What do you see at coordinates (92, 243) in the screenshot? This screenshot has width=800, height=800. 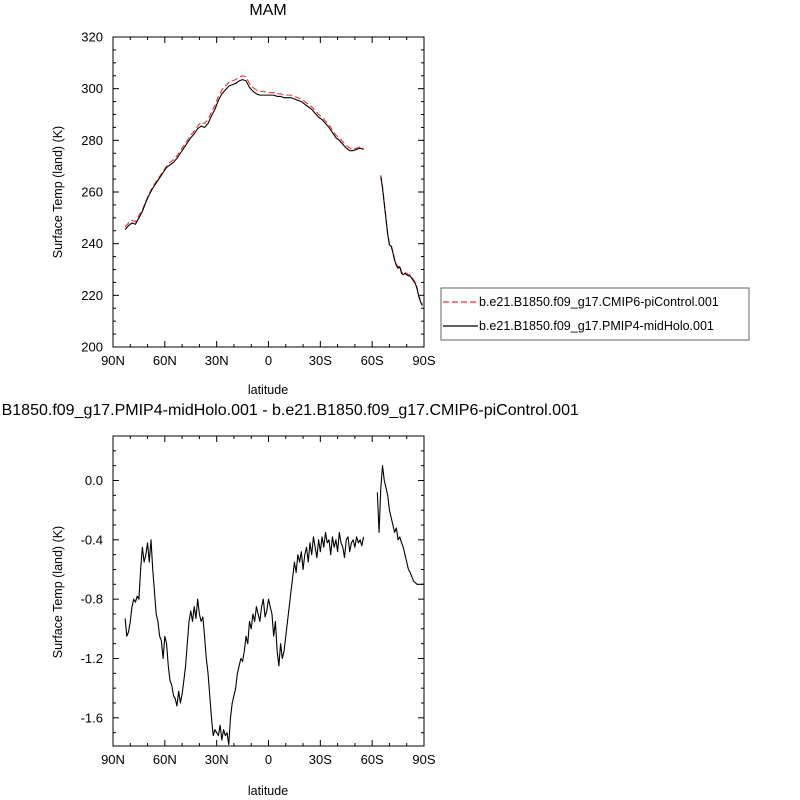 I see `y-tick-label: 240` at bounding box center [92, 243].